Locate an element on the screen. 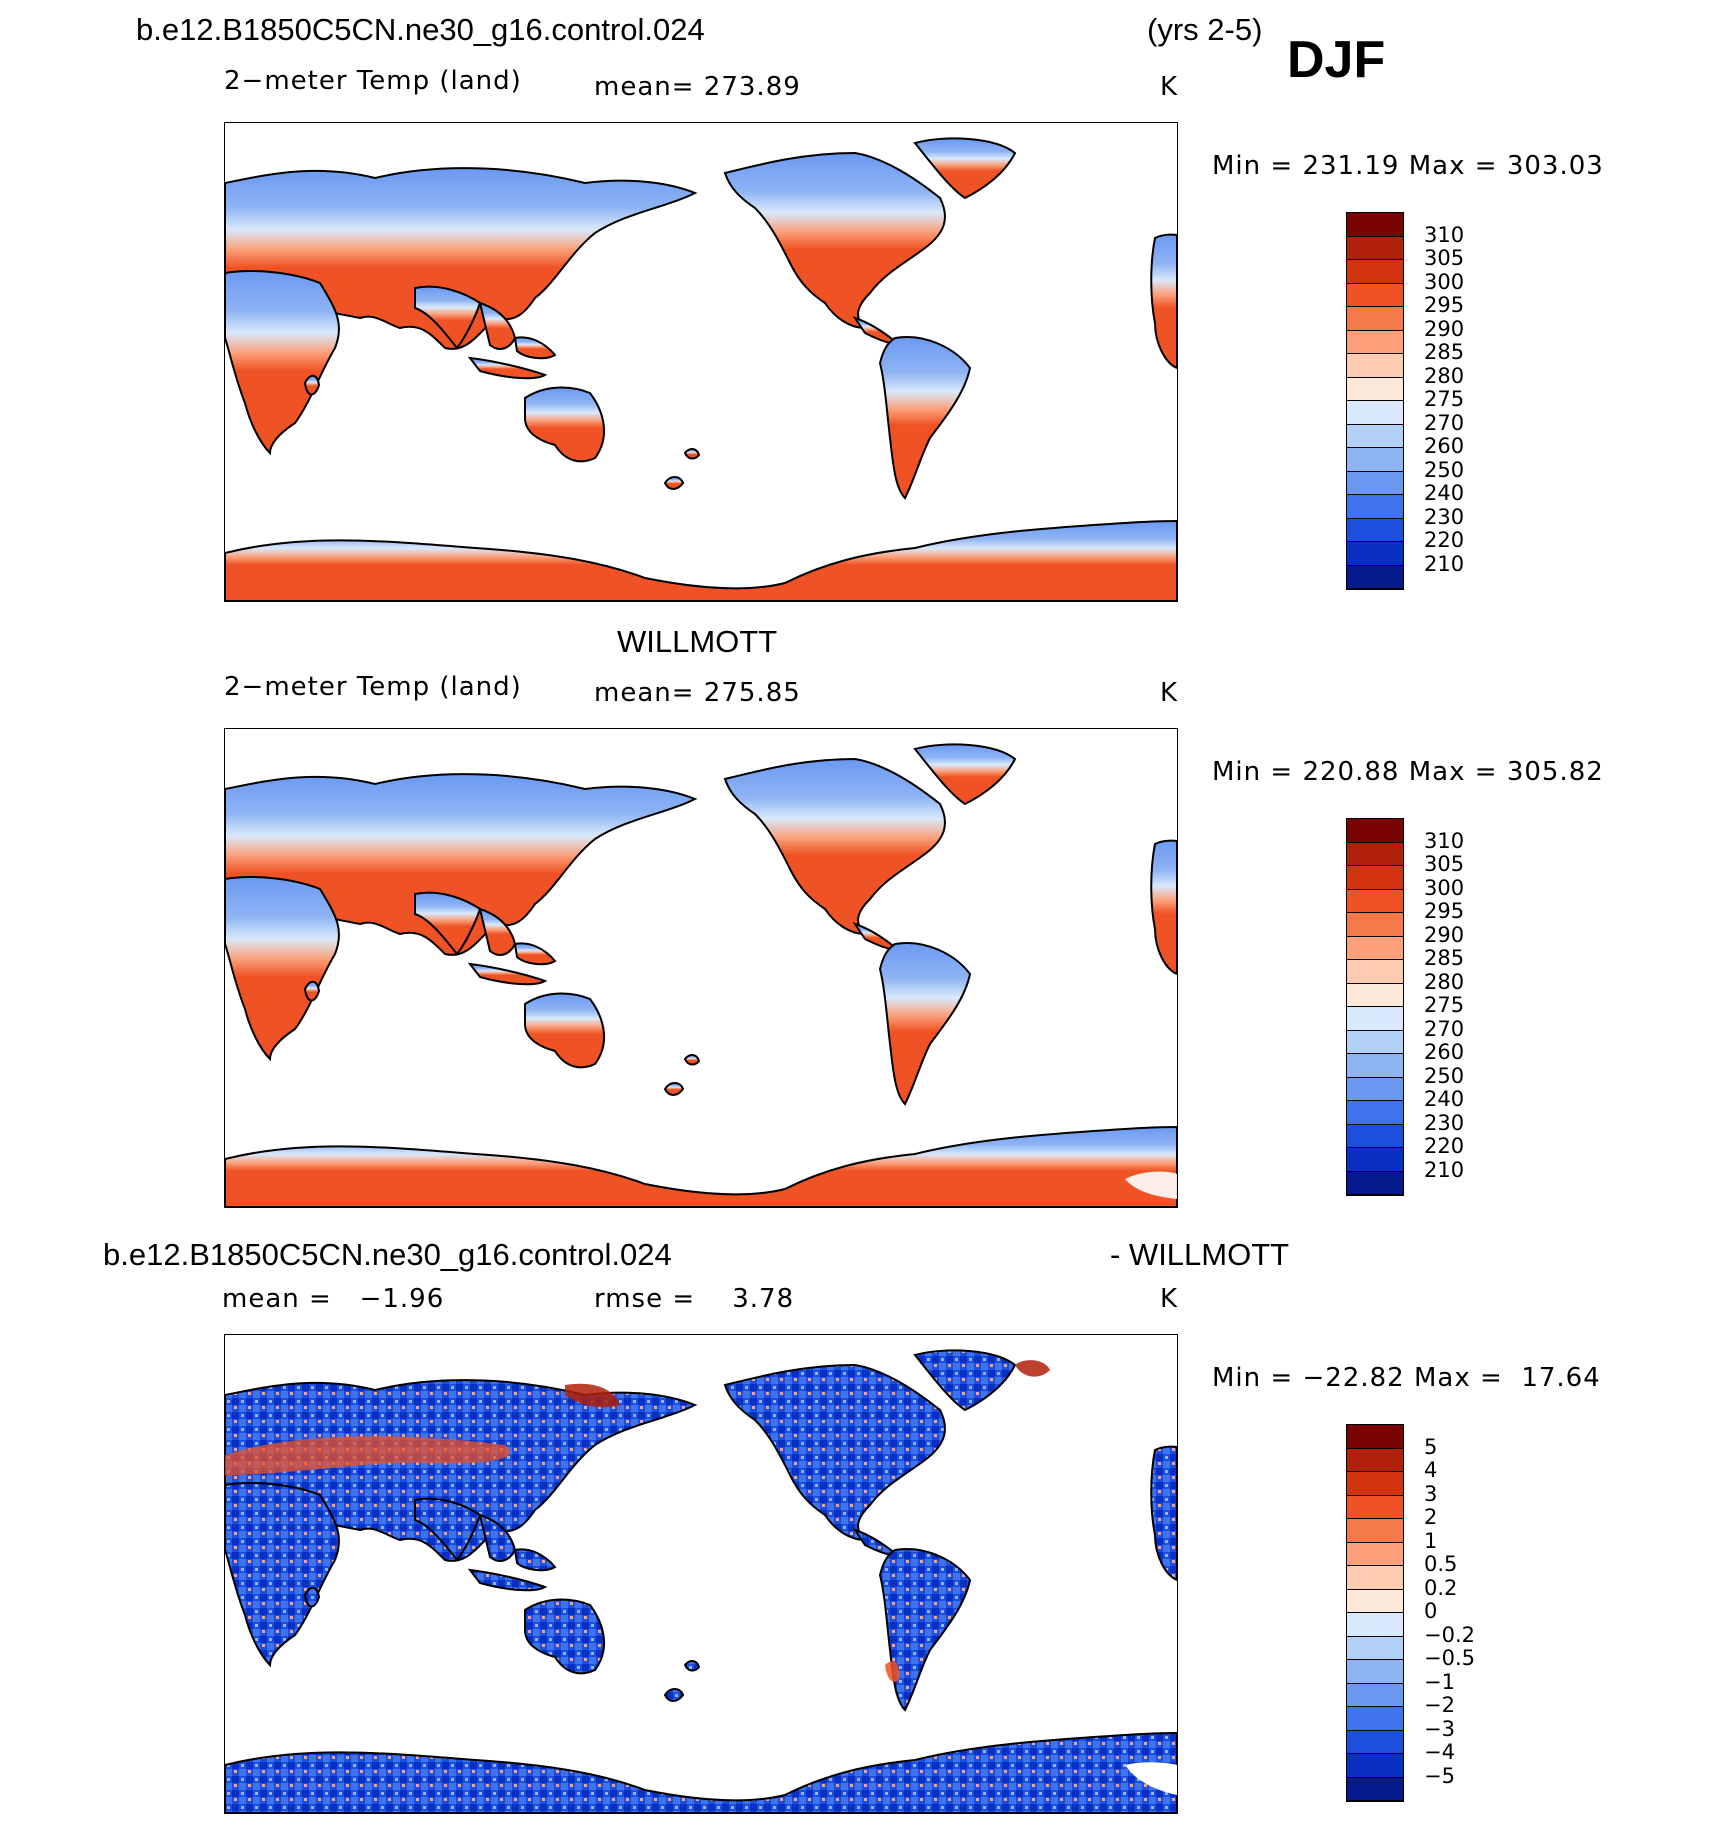  colorbar-tick-label: −0.5 is located at coordinates (1449, 1658).